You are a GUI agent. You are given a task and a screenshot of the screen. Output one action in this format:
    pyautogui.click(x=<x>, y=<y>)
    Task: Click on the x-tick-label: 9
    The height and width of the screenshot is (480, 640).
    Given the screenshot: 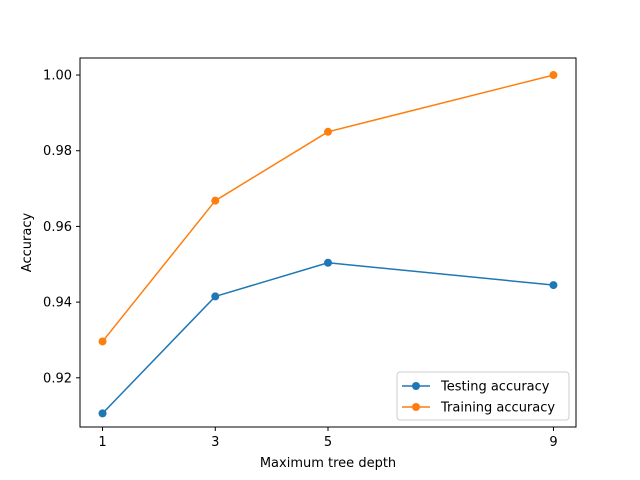 What is the action you would take?
    pyautogui.click(x=553, y=442)
    